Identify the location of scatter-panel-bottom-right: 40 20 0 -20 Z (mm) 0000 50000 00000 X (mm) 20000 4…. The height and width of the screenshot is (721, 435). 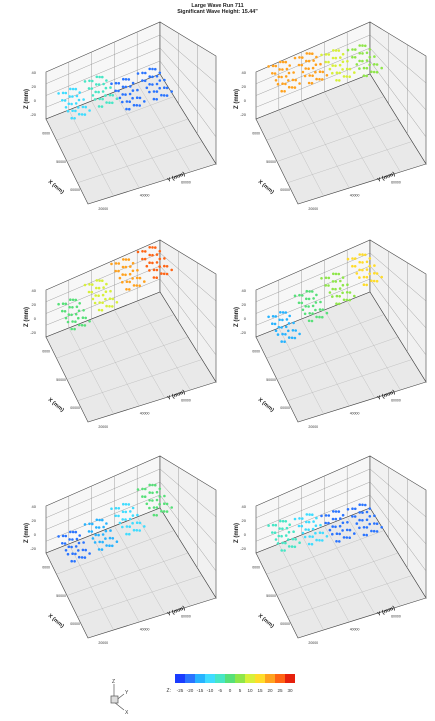
(328, 553).